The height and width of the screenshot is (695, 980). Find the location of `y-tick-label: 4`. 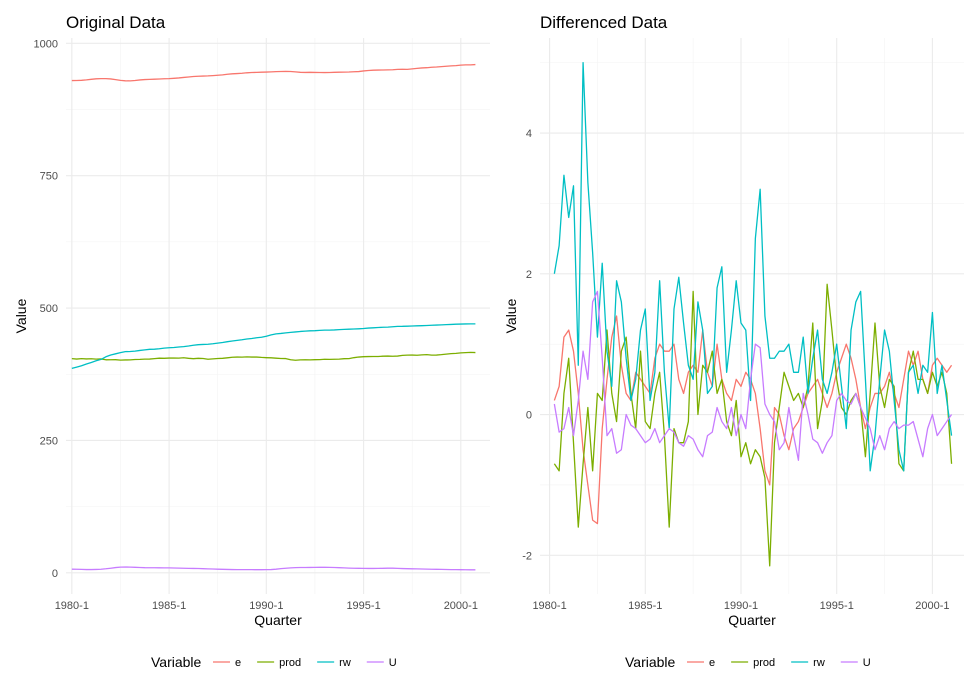

y-tick-label: 4 is located at coordinates (529, 134).